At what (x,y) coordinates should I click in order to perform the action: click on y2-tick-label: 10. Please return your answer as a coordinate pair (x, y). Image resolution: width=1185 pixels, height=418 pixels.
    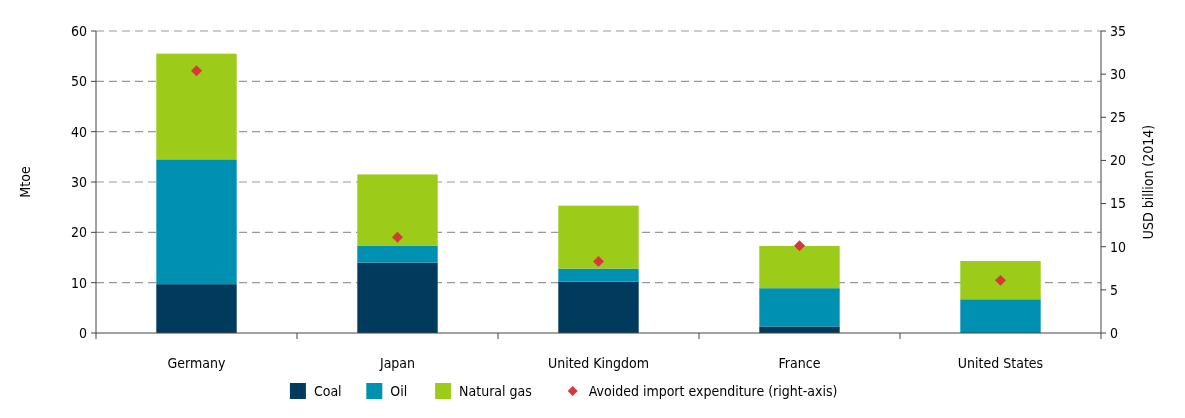
    Looking at the image, I should click on (1118, 246).